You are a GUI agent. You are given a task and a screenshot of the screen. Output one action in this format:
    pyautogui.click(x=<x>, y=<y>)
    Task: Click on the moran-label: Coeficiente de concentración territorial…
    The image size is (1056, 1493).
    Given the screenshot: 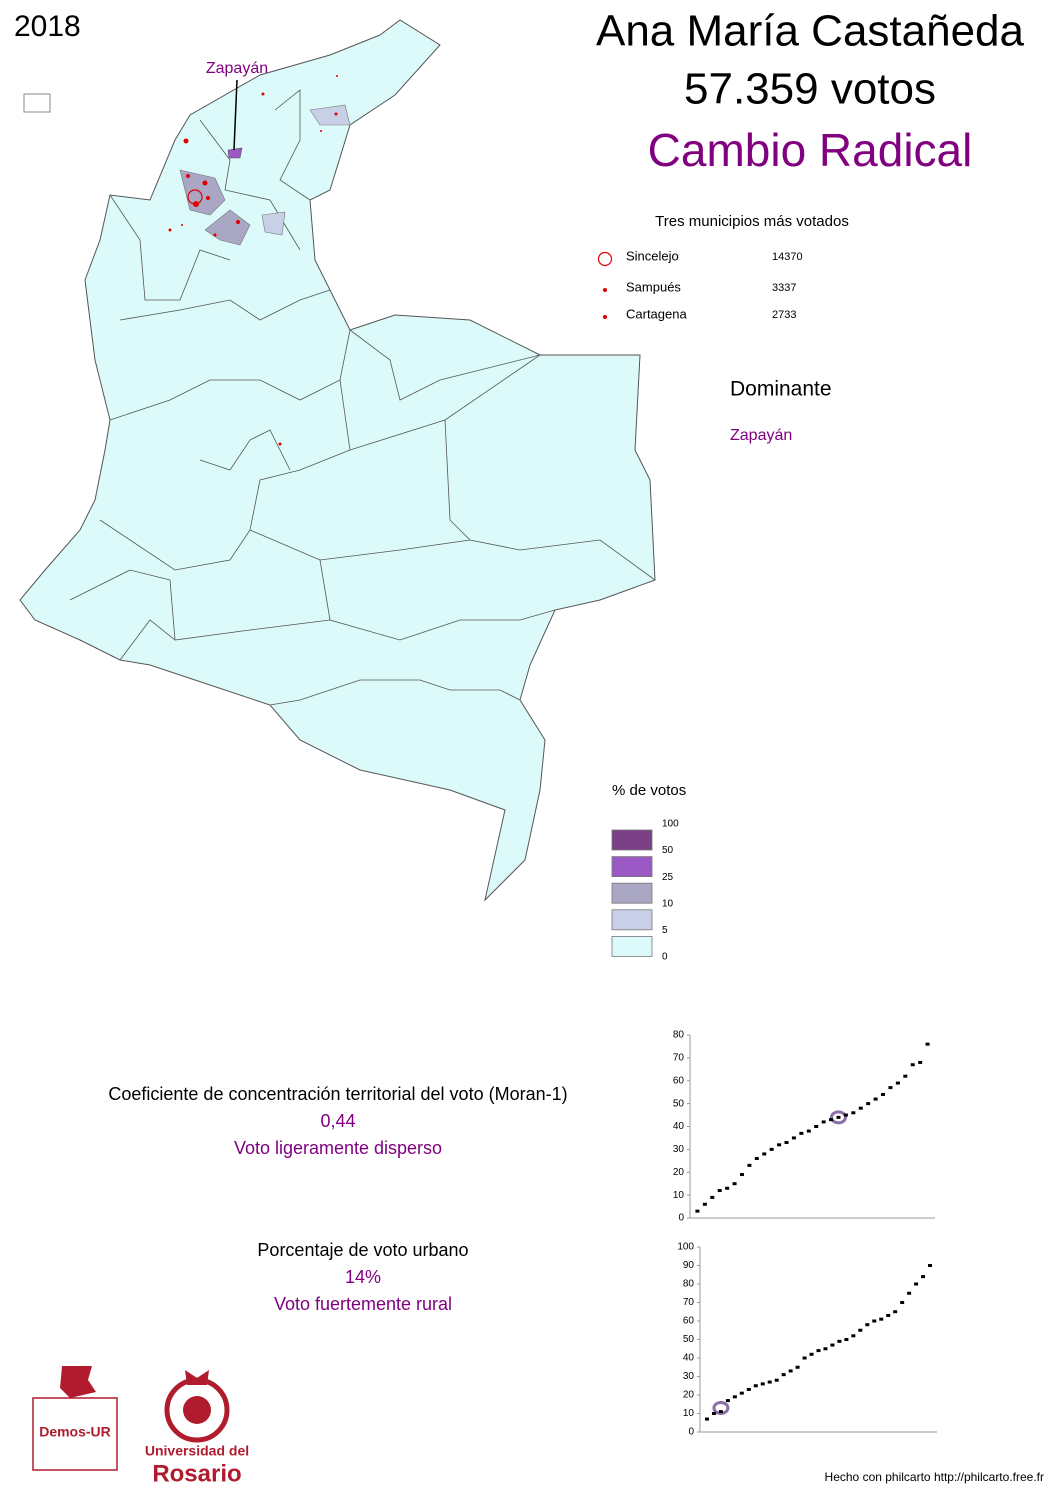 What is the action you would take?
    pyautogui.click(x=337, y=1094)
    